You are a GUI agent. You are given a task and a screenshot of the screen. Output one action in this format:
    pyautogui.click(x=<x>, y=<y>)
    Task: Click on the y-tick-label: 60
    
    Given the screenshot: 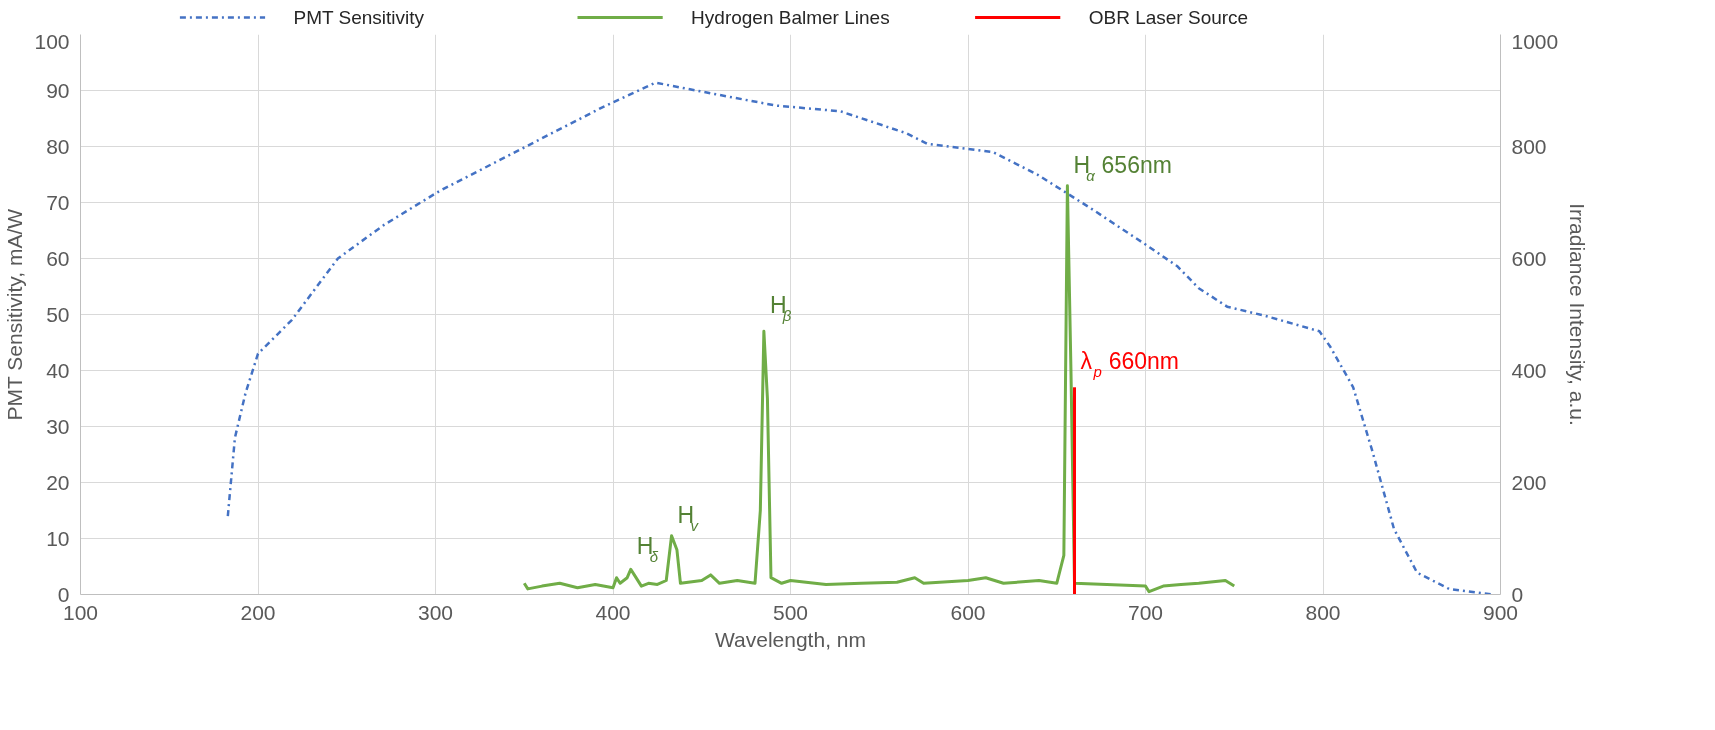 What is the action you would take?
    pyautogui.click(x=58, y=258)
    